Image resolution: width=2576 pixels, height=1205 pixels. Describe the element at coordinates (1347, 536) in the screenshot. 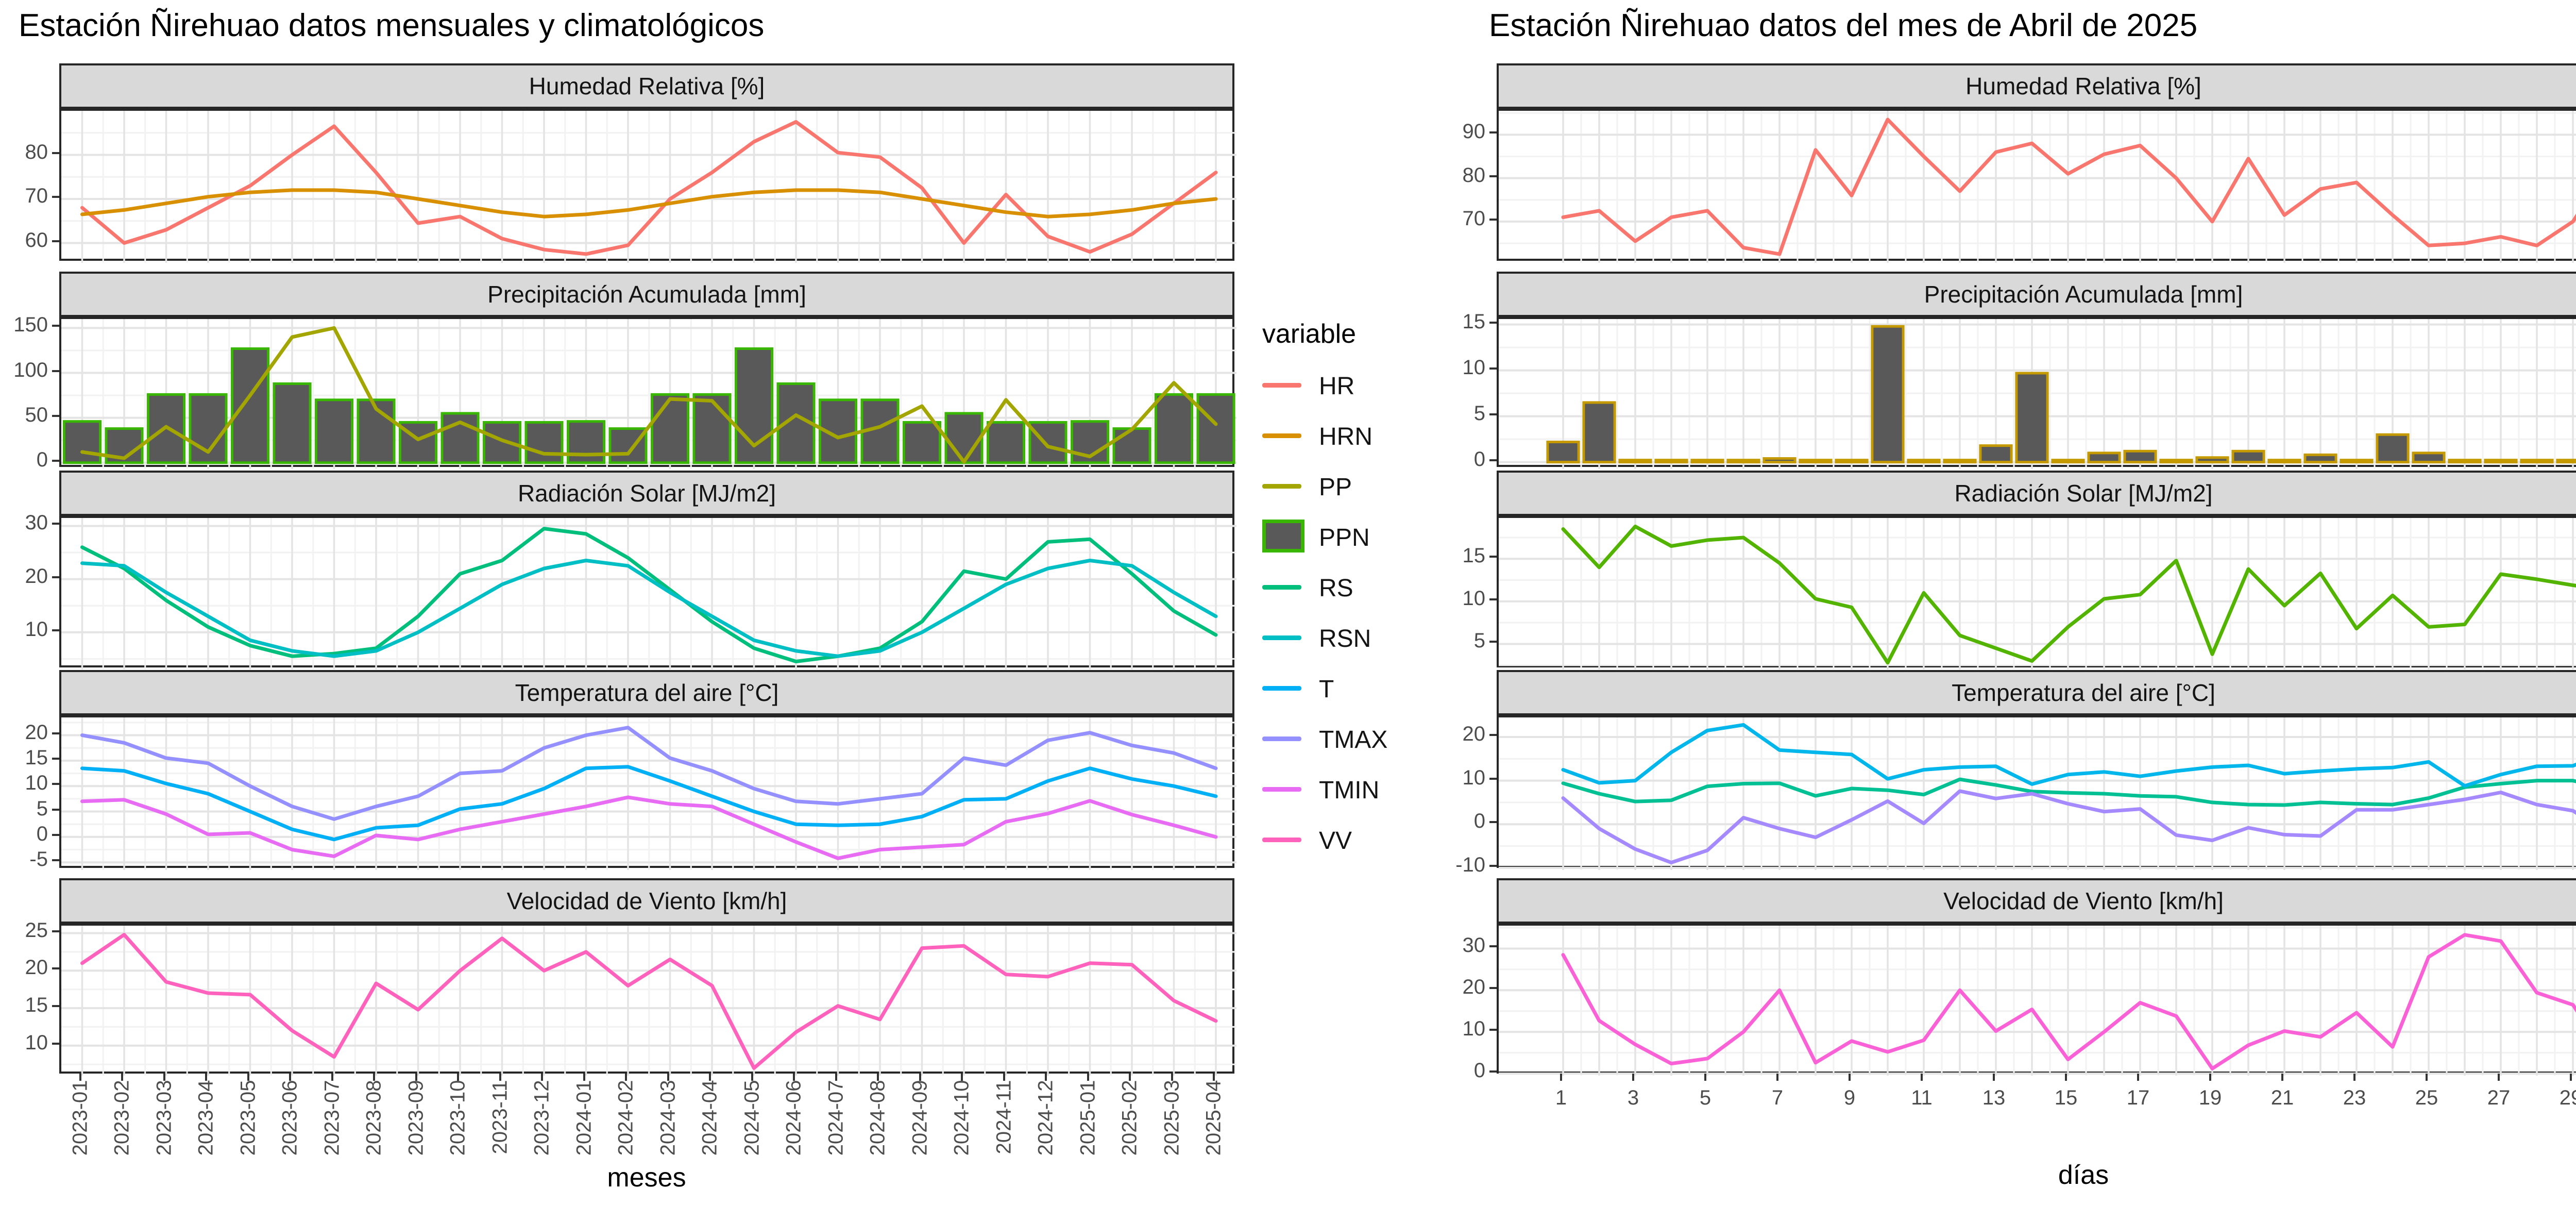

I see `legend-item-PPN: PPN` at that location.